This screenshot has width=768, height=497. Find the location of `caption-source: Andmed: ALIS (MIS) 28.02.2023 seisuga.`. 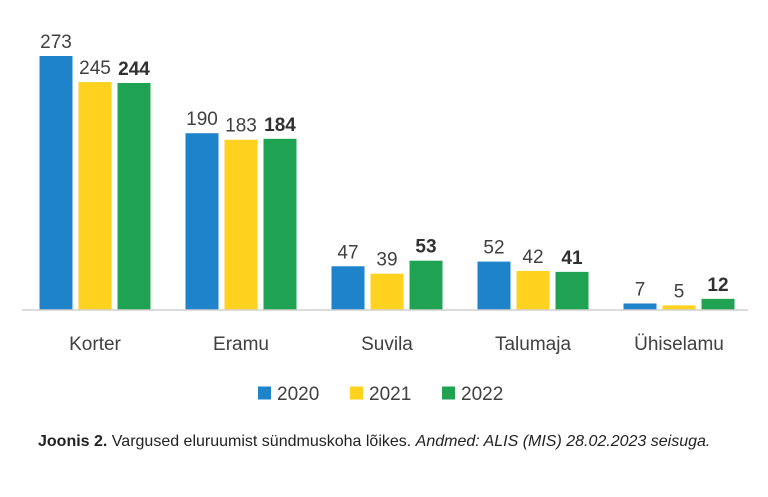

caption-source: Andmed: ALIS (MIS) 28.02.2023 seisuga. is located at coordinates (563, 441).